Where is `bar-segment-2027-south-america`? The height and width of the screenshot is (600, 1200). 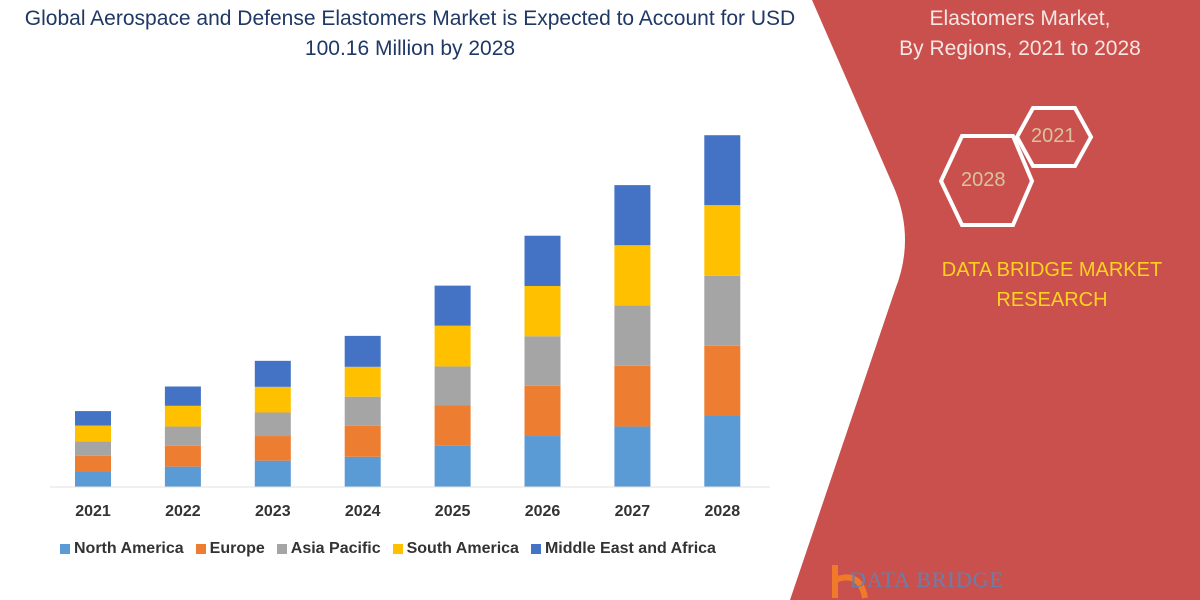 bar-segment-2027-south-america is located at coordinates (632, 275).